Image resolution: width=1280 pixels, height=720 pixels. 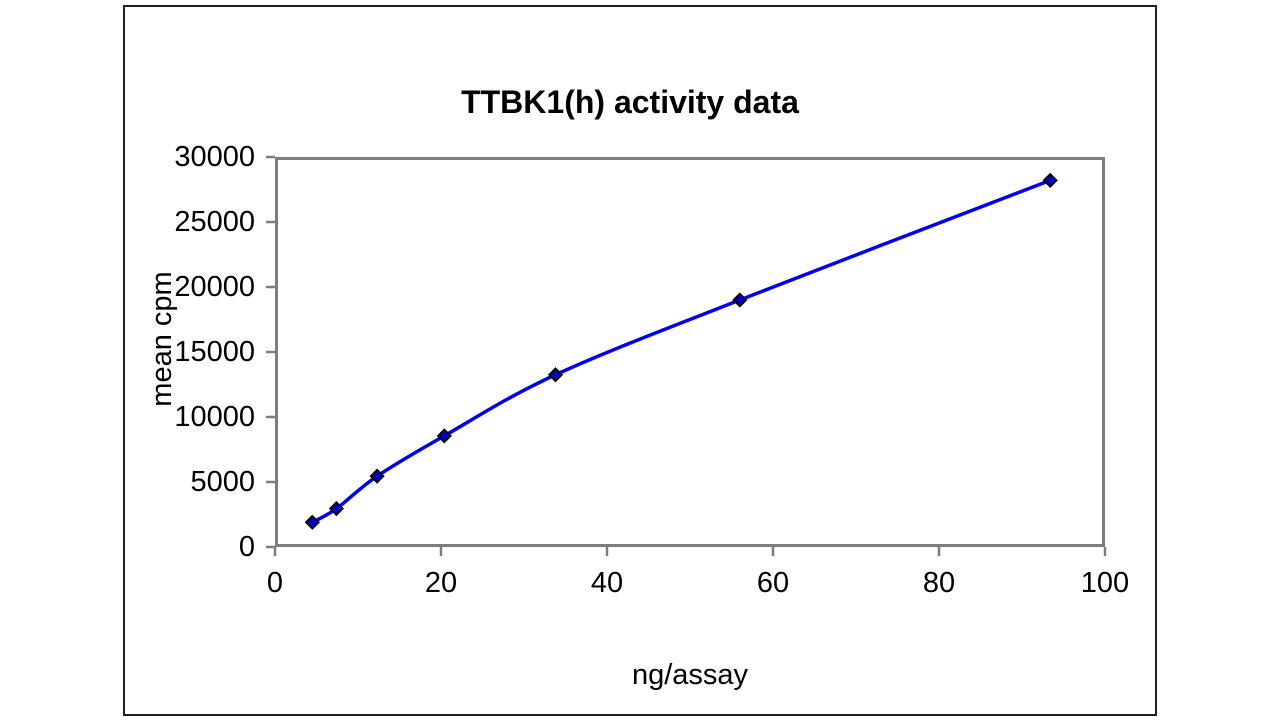 I want to click on y-tick-label: 0, so click(x=246, y=547).